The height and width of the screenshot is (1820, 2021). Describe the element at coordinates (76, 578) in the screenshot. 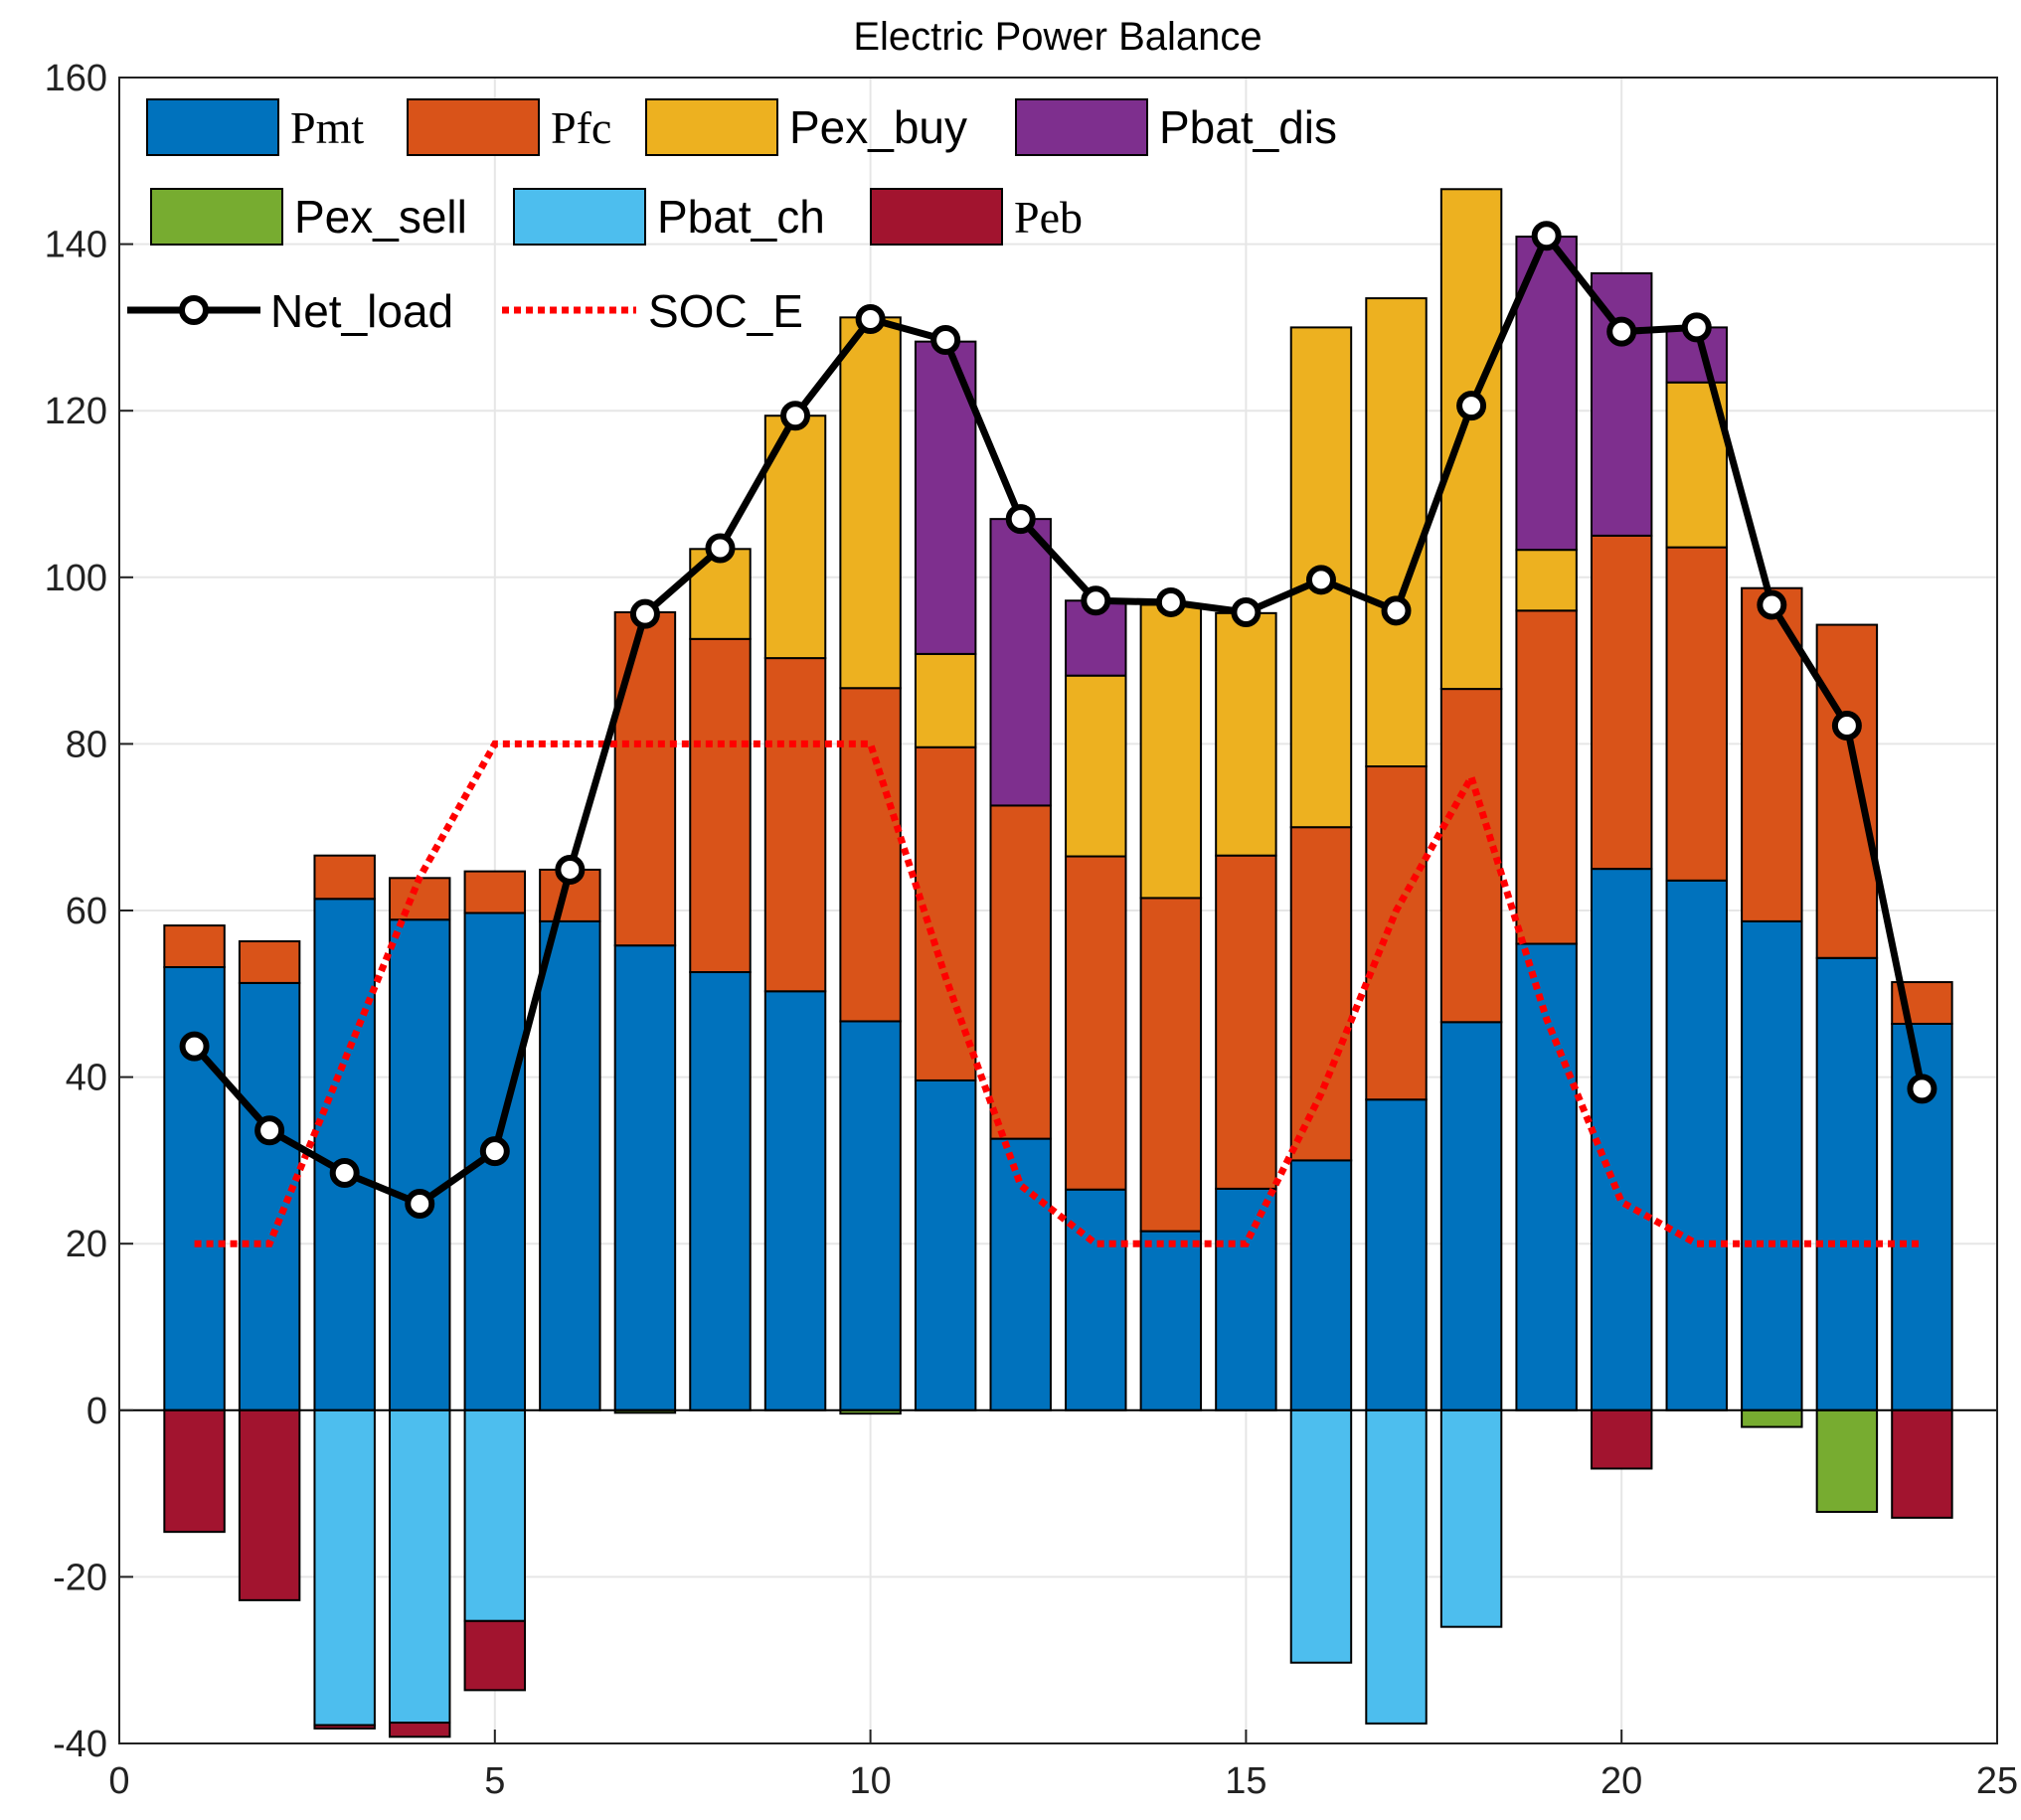

I see `y-tick-label: 100` at that location.